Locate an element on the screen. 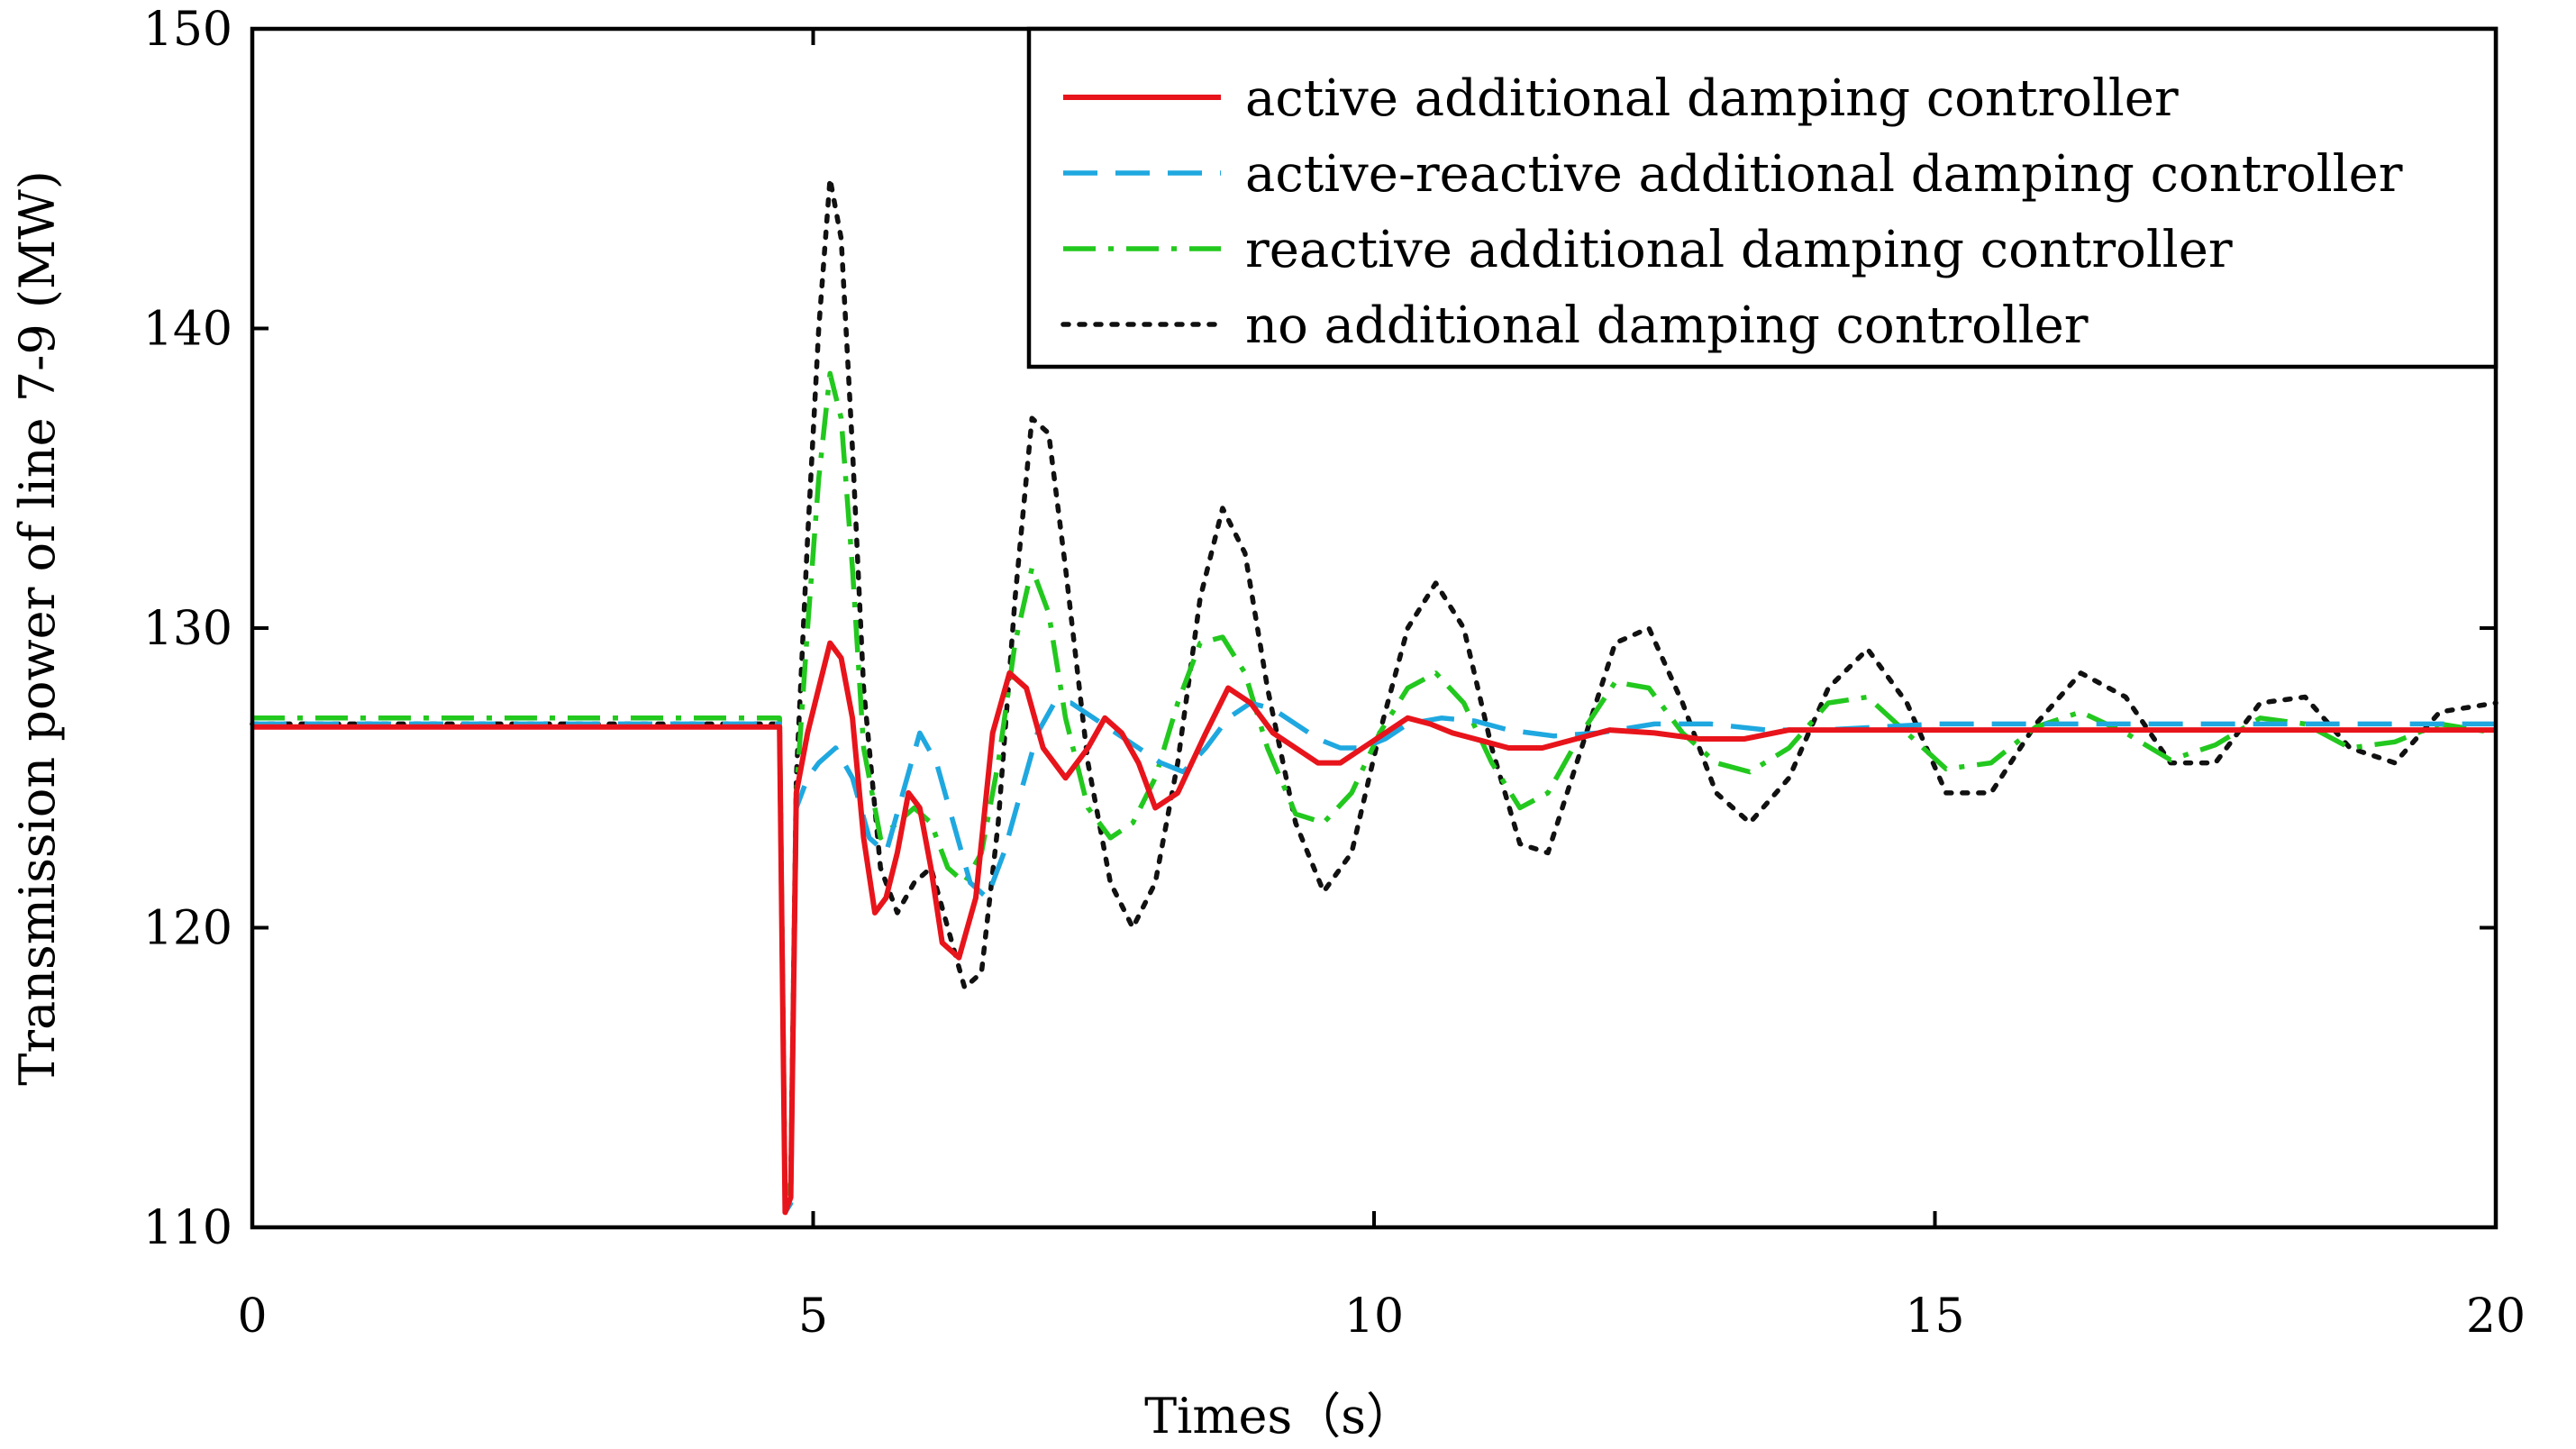  x-axis-label: Times（s） is located at coordinates (1279, 1416).